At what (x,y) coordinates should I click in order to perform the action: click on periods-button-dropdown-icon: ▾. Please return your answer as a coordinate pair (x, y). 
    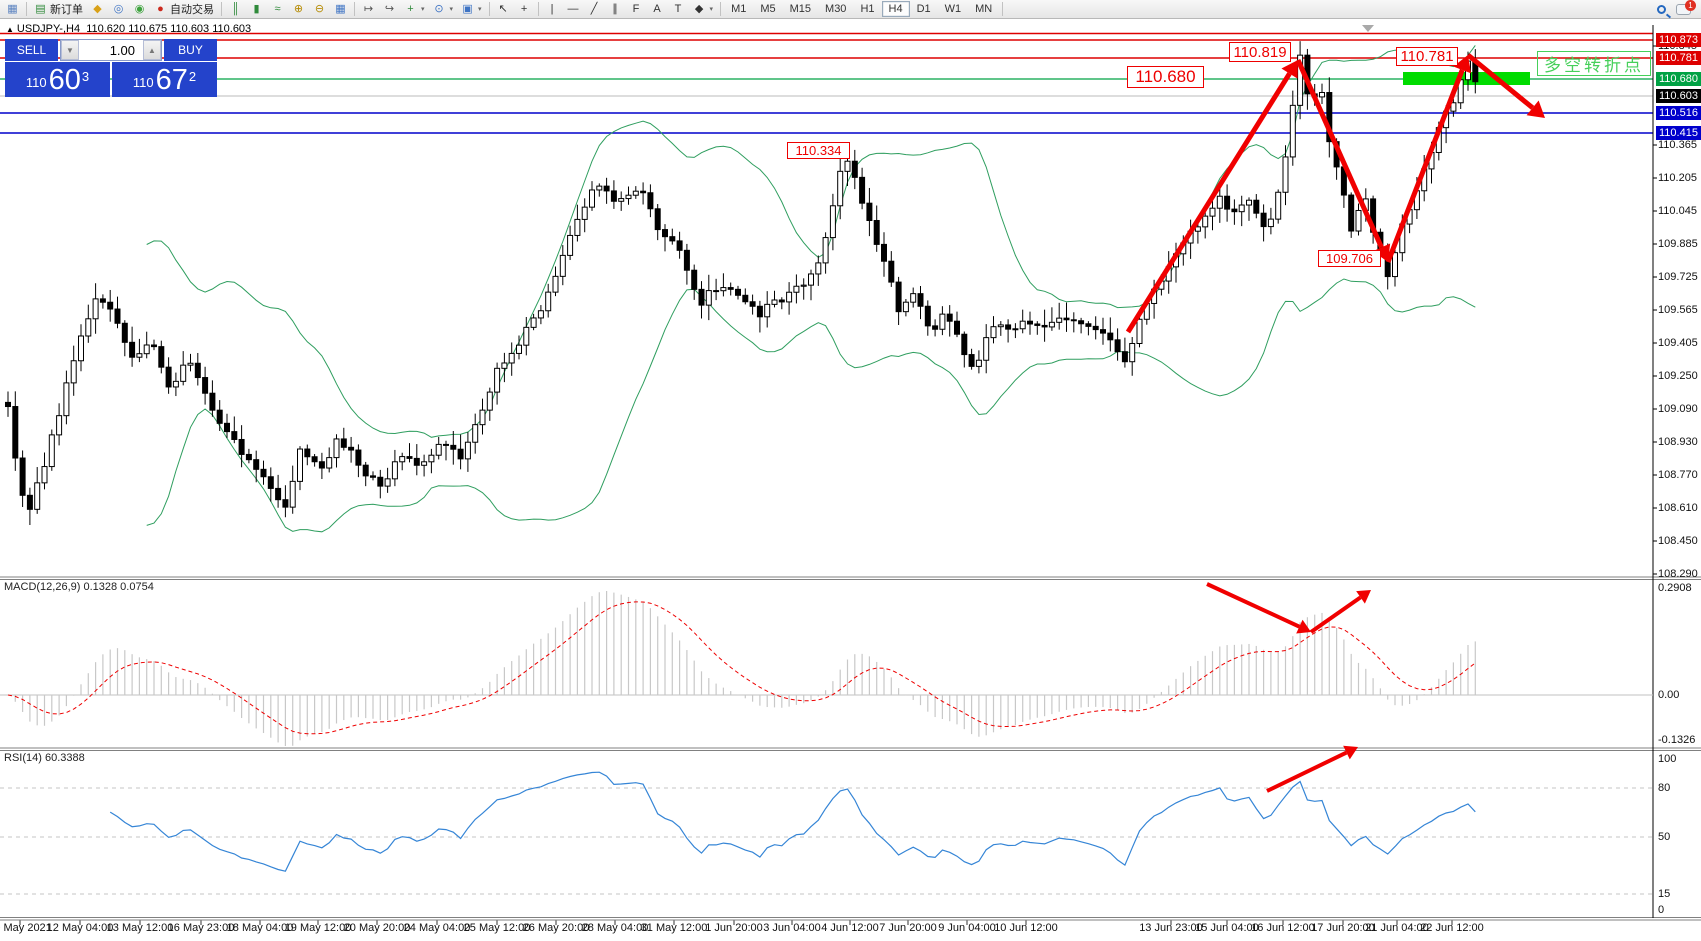
    Looking at the image, I should click on (451, 9).